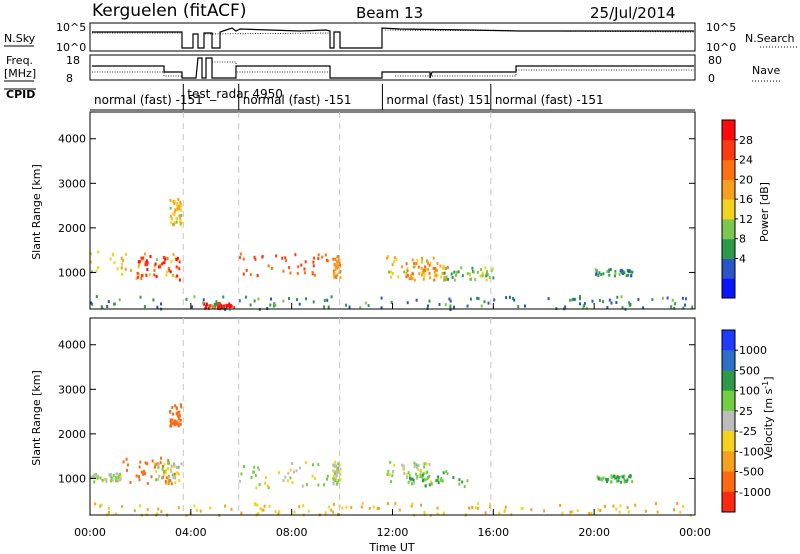 Image resolution: width=800 pixels, height=554 pixels. What do you see at coordinates (392, 37) in the screenshot?
I see `nsky-panel-frame` at bounding box center [392, 37].